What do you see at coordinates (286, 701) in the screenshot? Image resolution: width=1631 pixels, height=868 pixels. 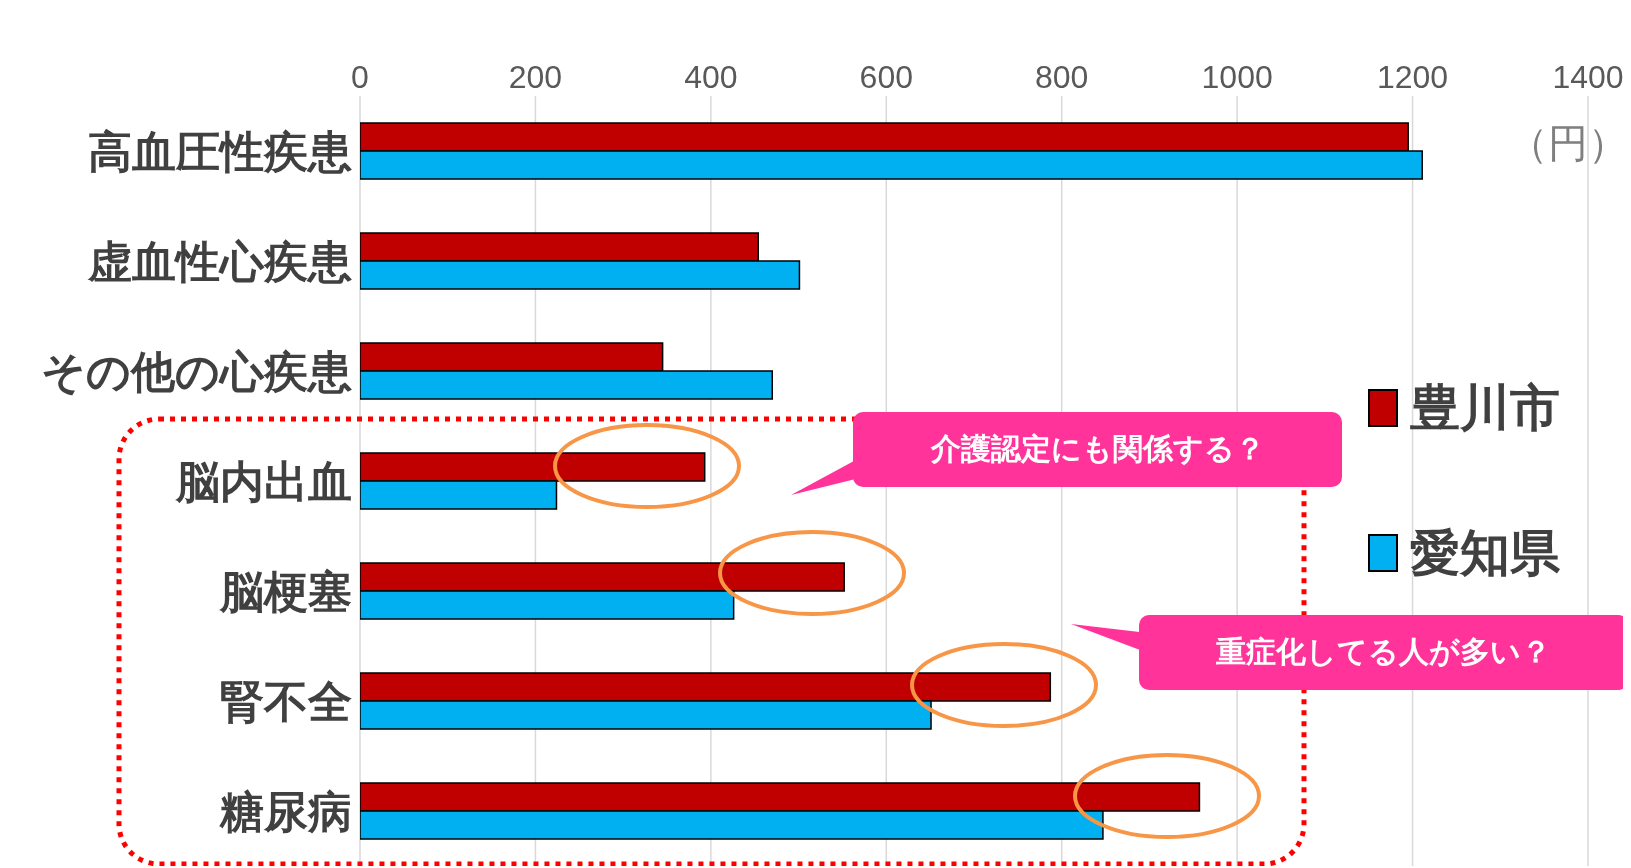 I see `y-tick-label: 腎不全` at bounding box center [286, 701].